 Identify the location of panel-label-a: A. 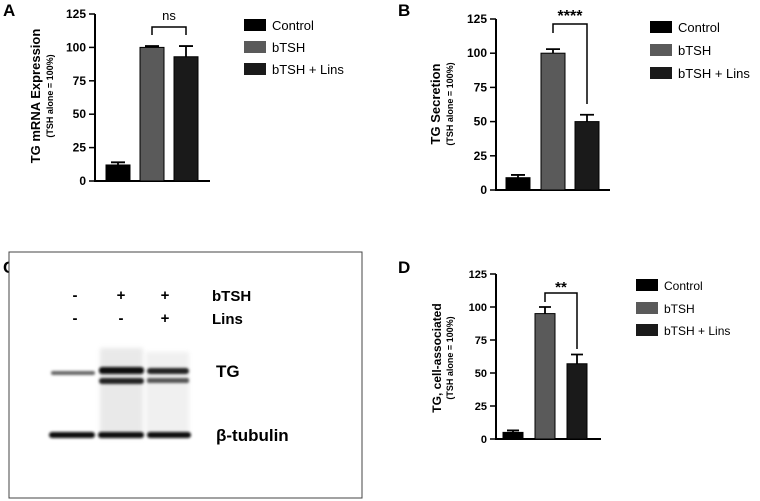
(9, 10).